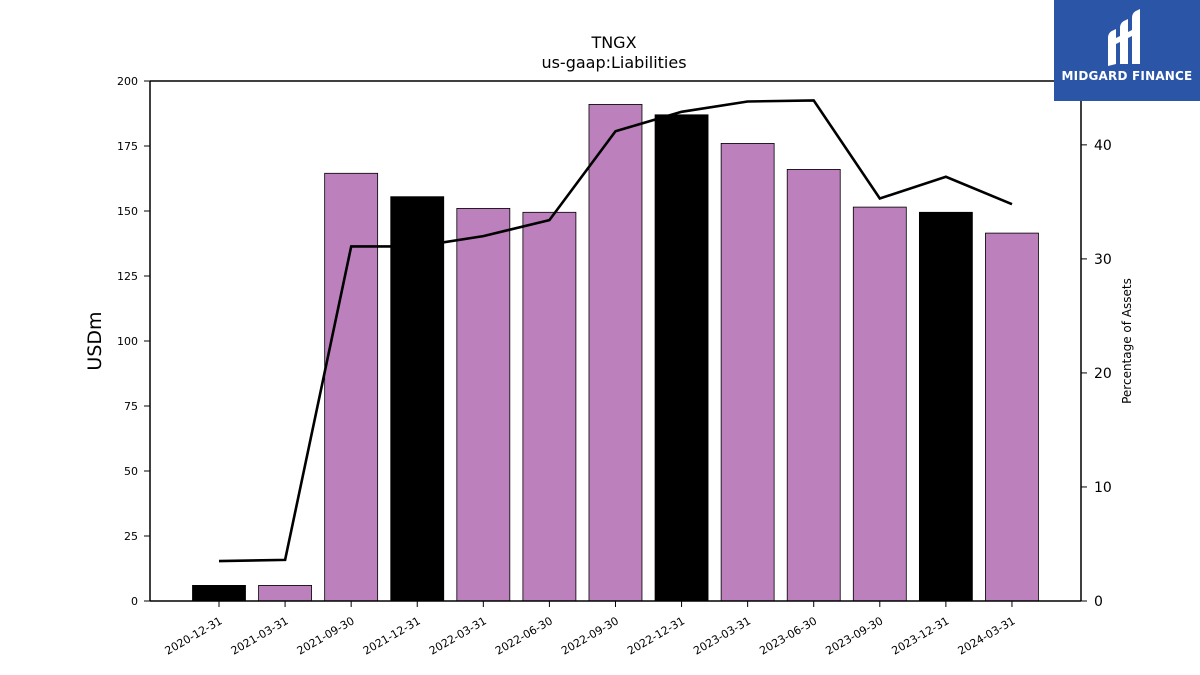 The image size is (1200, 675). What do you see at coordinates (854, 635) in the screenshot?
I see `x-tick-label: 2023-09-30` at bounding box center [854, 635].